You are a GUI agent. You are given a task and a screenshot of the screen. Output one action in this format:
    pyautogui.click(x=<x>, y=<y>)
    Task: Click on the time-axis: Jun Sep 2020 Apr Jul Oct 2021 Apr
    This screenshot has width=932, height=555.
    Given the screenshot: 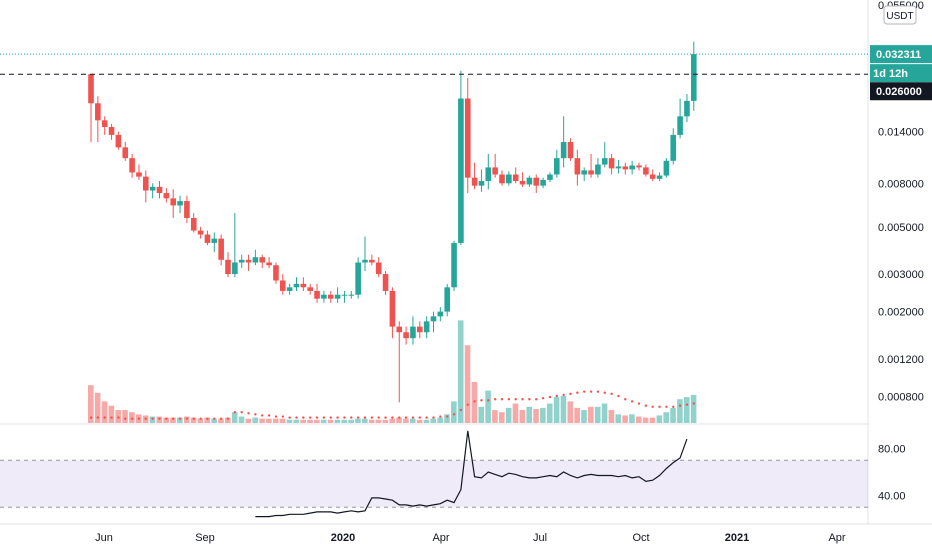 What is the action you would take?
    pyautogui.click(x=470, y=538)
    